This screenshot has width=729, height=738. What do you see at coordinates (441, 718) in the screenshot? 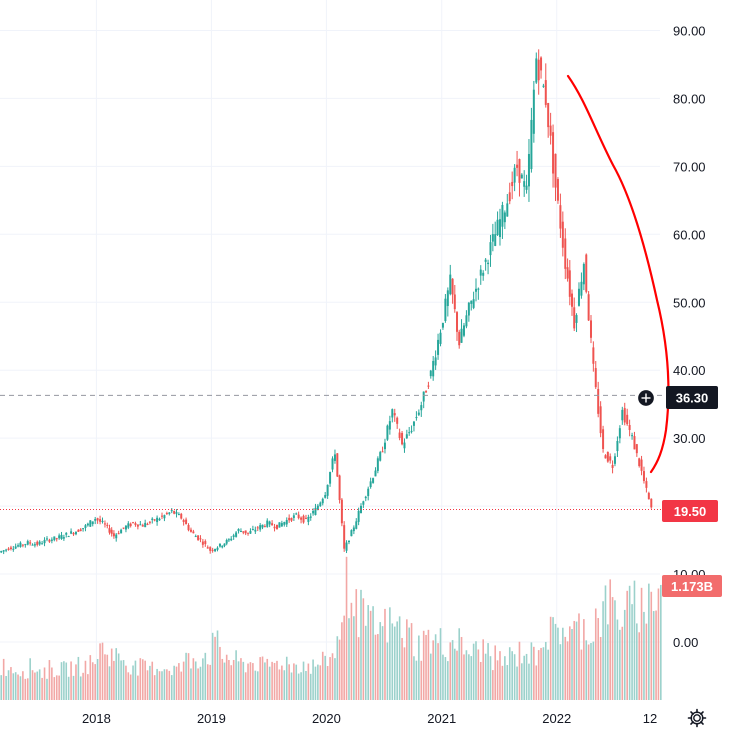
I see `x-tick-label: 2021` at bounding box center [441, 718].